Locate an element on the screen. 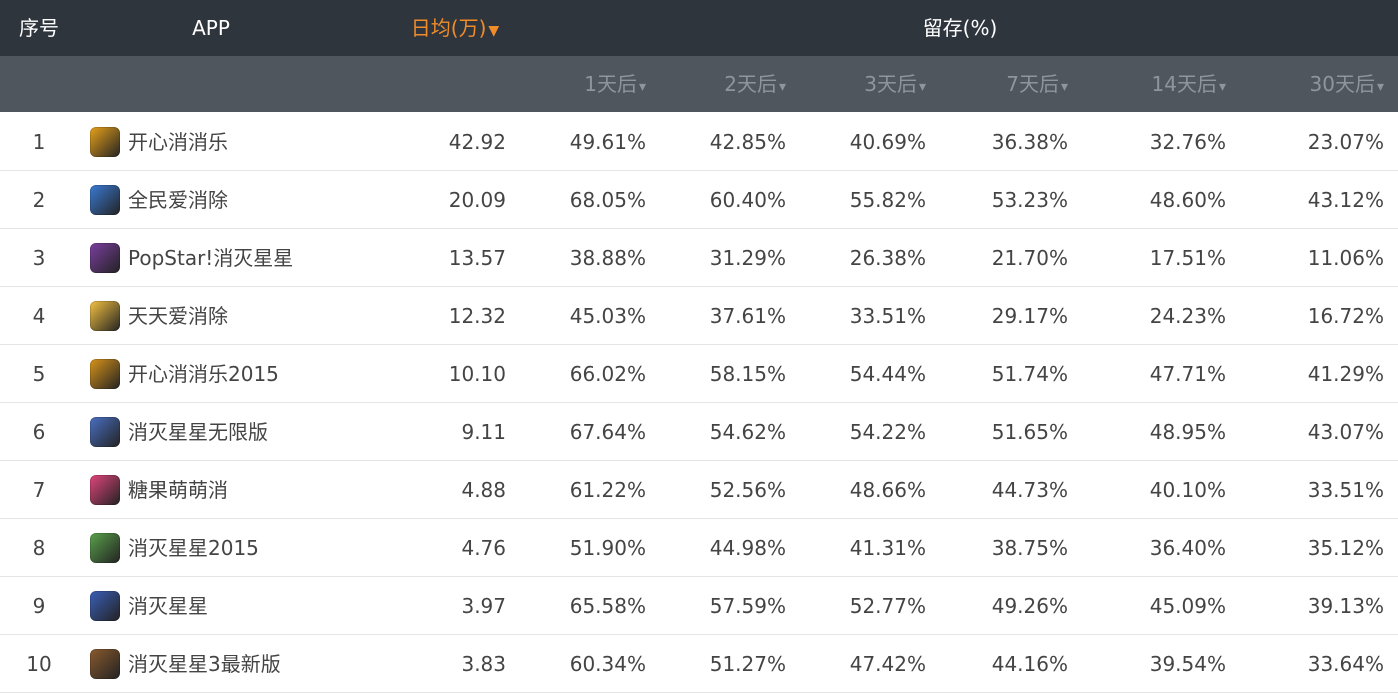 The height and width of the screenshot is (693, 1398). retention-3d-value: 55.82% is located at coordinates (887, 200).